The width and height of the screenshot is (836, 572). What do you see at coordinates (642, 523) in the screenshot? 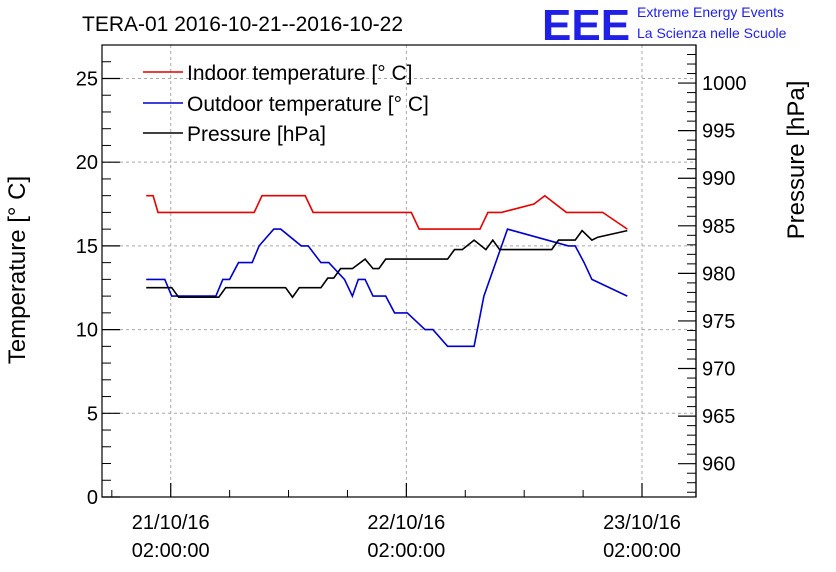
I see `x-tick-label-date: 23/10/16` at bounding box center [642, 523].